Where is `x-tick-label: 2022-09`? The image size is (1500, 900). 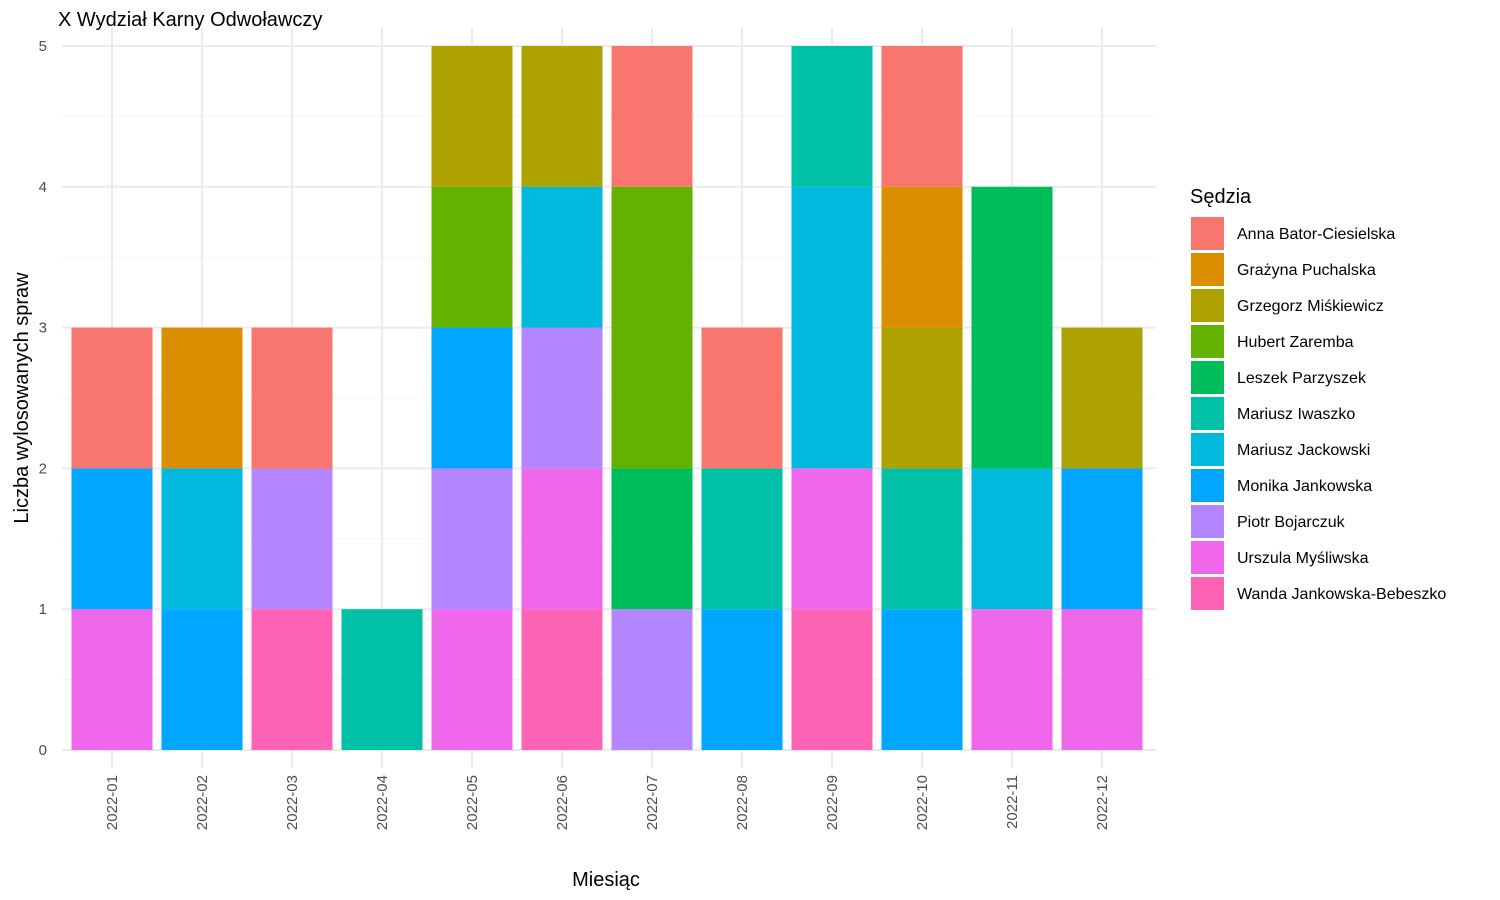 x-tick-label: 2022-09 is located at coordinates (832, 802).